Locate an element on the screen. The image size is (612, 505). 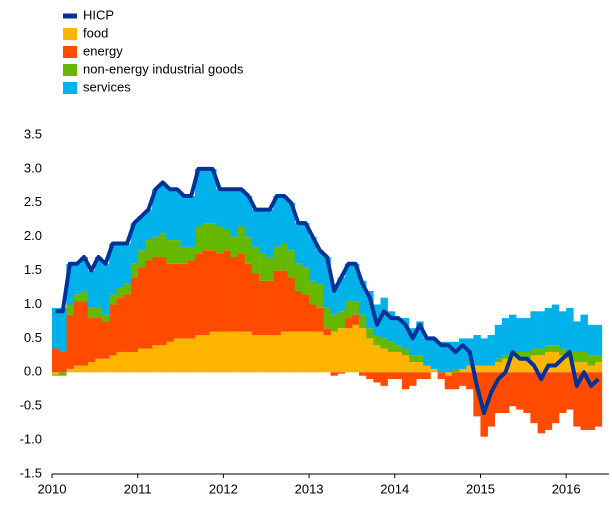
legend-label: energy is located at coordinates (103, 50).